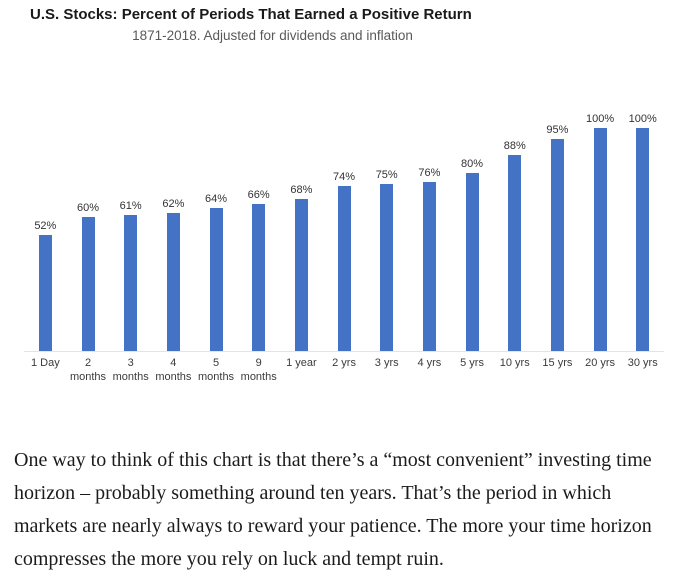 The height and width of the screenshot is (587, 675). I want to click on bar-column: 75%, so click(386, 260).